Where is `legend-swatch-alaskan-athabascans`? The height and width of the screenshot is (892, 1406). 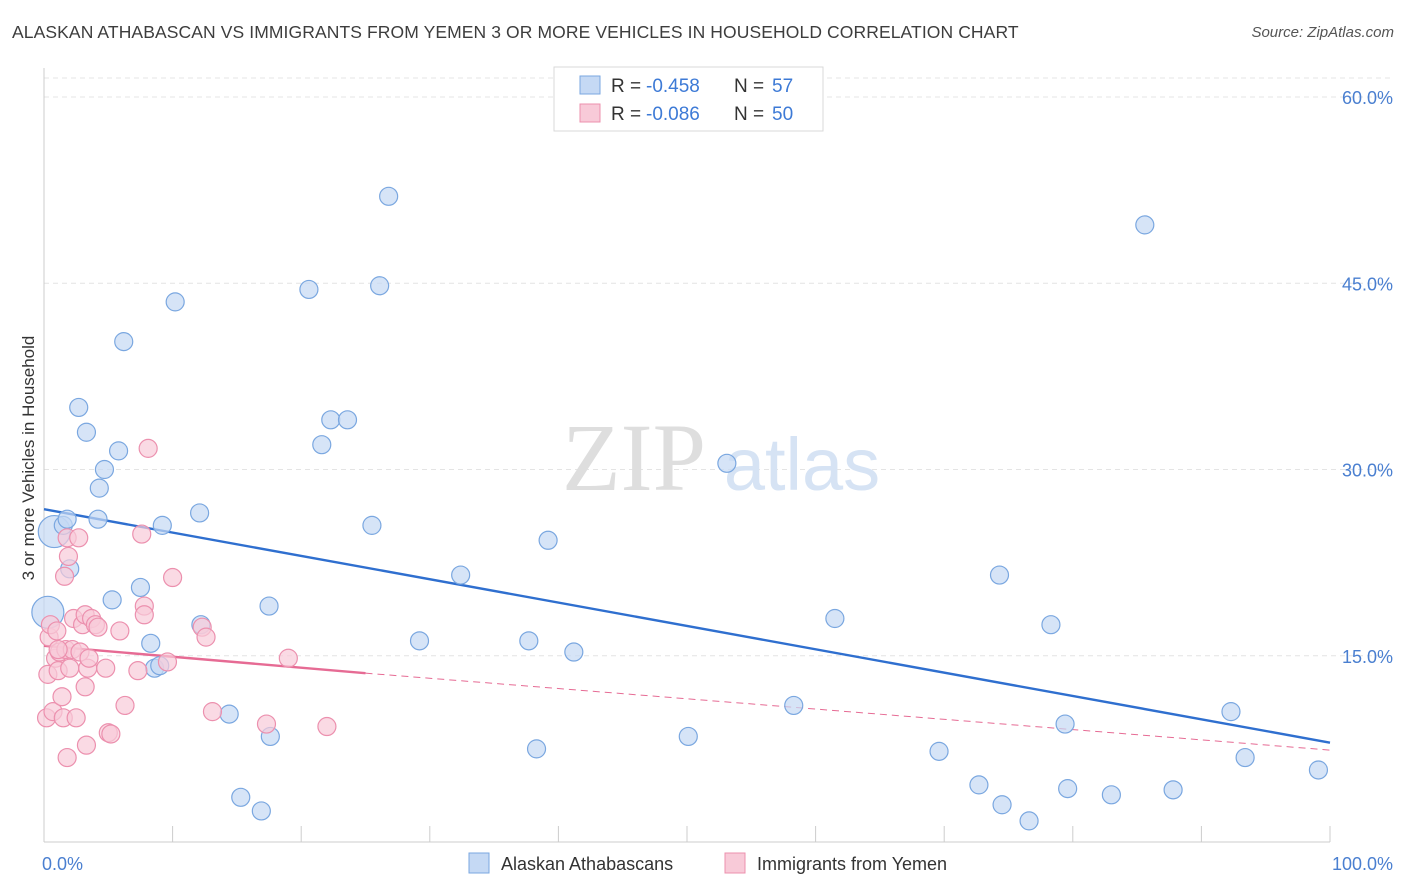
legend-swatch-alaskan-athabascans is located at coordinates (479, 863).